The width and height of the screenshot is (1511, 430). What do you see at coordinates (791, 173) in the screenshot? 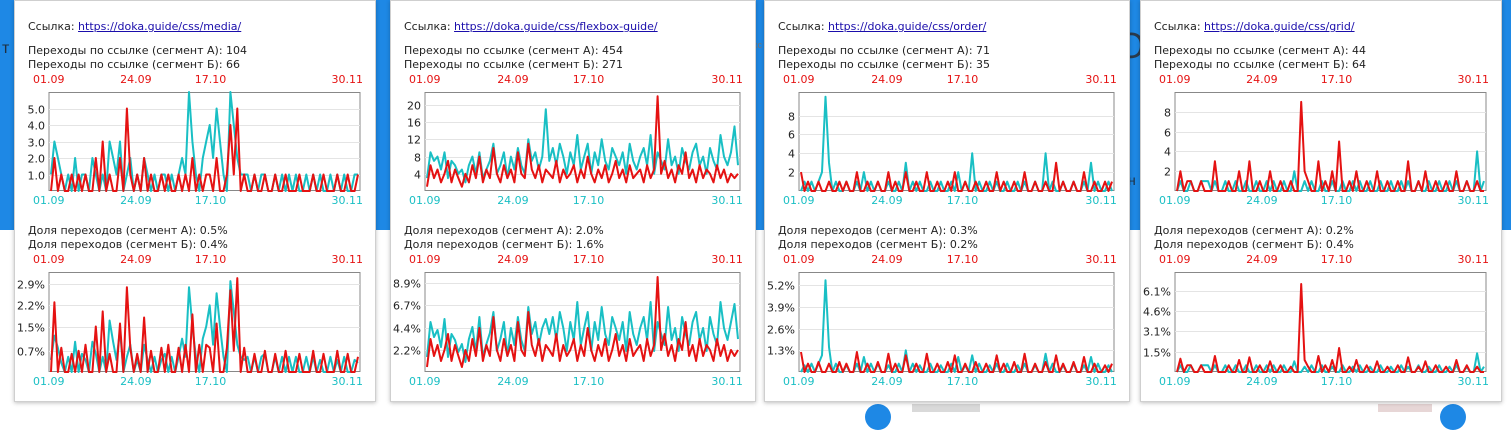
I see `y-tick-label: 2` at bounding box center [791, 173].